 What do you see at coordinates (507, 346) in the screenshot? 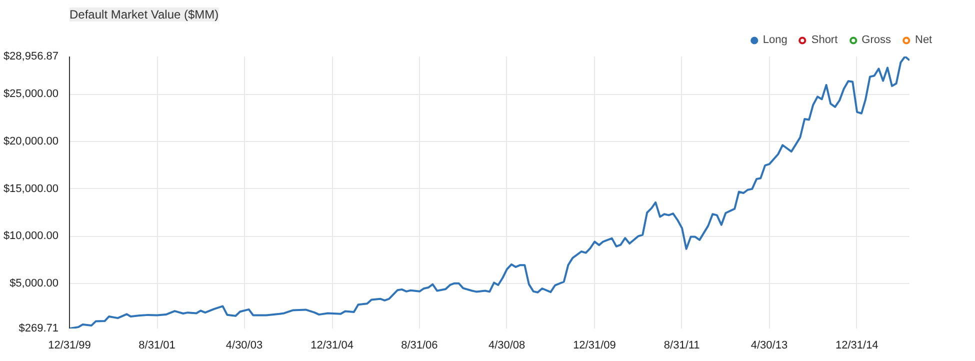
I see `x-tick-label: 4/30/08` at bounding box center [507, 346].